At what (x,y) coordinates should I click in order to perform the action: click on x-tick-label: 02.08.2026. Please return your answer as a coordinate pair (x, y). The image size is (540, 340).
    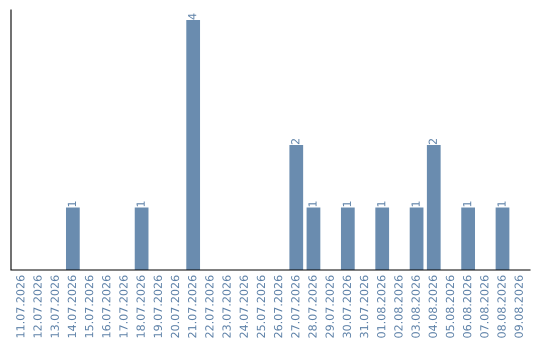
    Looking at the image, I should click on (398, 307).